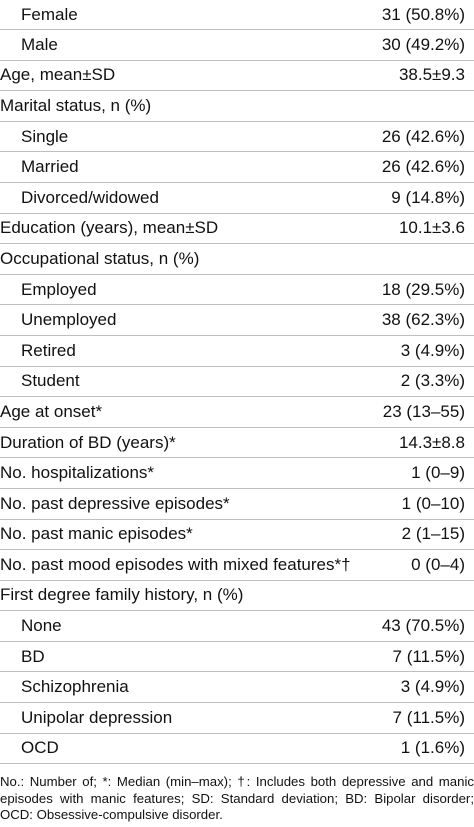 Image resolution: width=474 pixels, height=827 pixels. What do you see at coordinates (50, 167) in the screenshot?
I see `row-label: Married` at bounding box center [50, 167].